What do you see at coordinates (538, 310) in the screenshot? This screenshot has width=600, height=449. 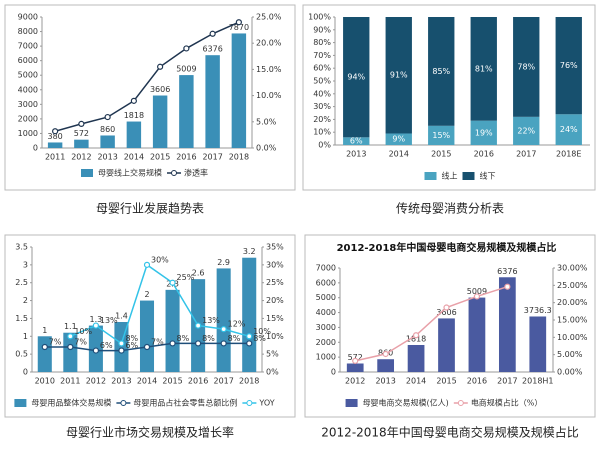 I see `data-label: 3736.3` at bounding box center [538, 310].